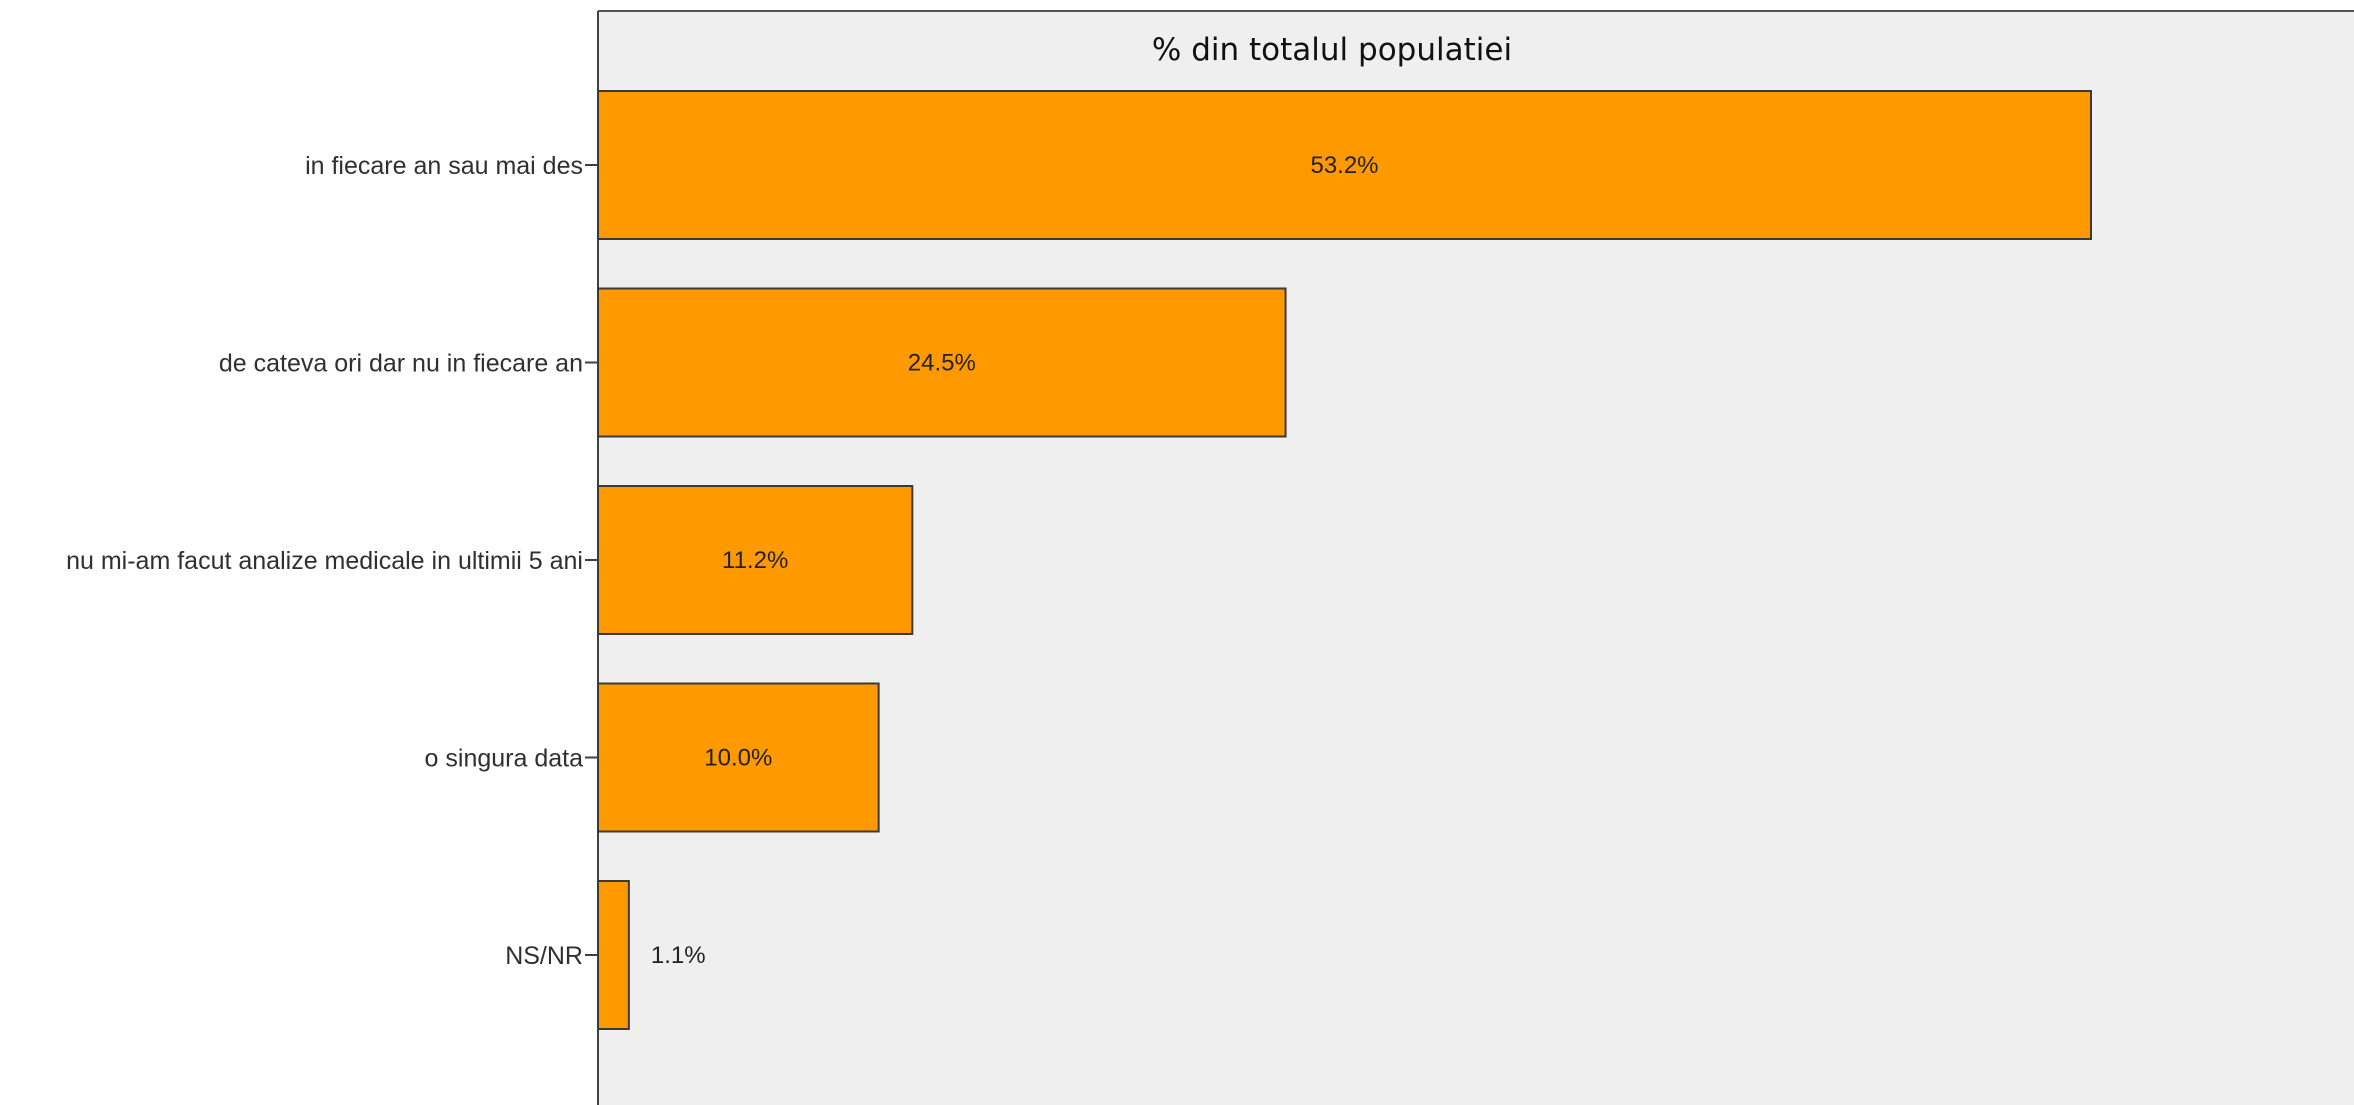 Image resolution: width=2354 pixels, height=1105 pixels. Describe the element at coordinates (401, 364) in the screenshot. I see `category-label: de cateva ori dar nu in fiecare an` at that location.